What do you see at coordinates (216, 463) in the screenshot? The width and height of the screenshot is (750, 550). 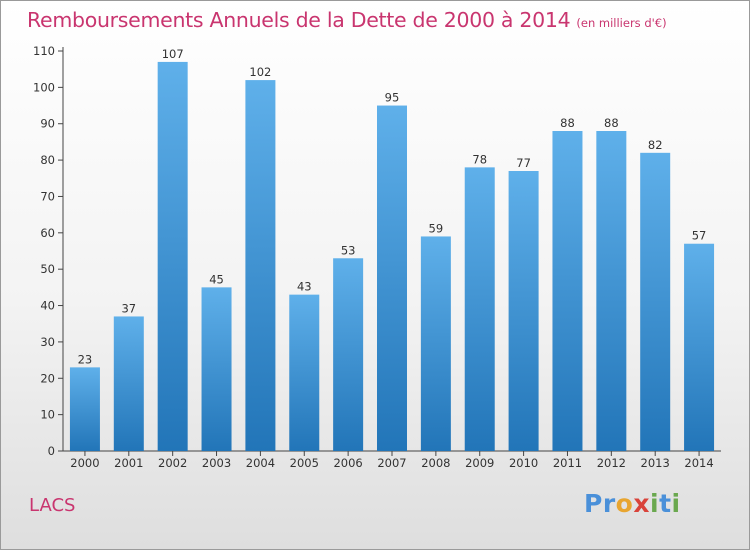 I see `x-tick-label-2003: 2003` at bounding box center [216, 463].